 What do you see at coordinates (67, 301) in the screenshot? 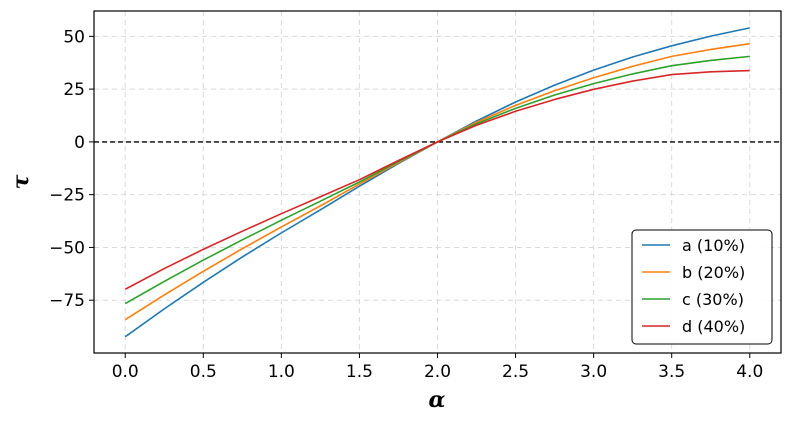
I see `y-tick-label: −75` at bounding box center [67, 301].